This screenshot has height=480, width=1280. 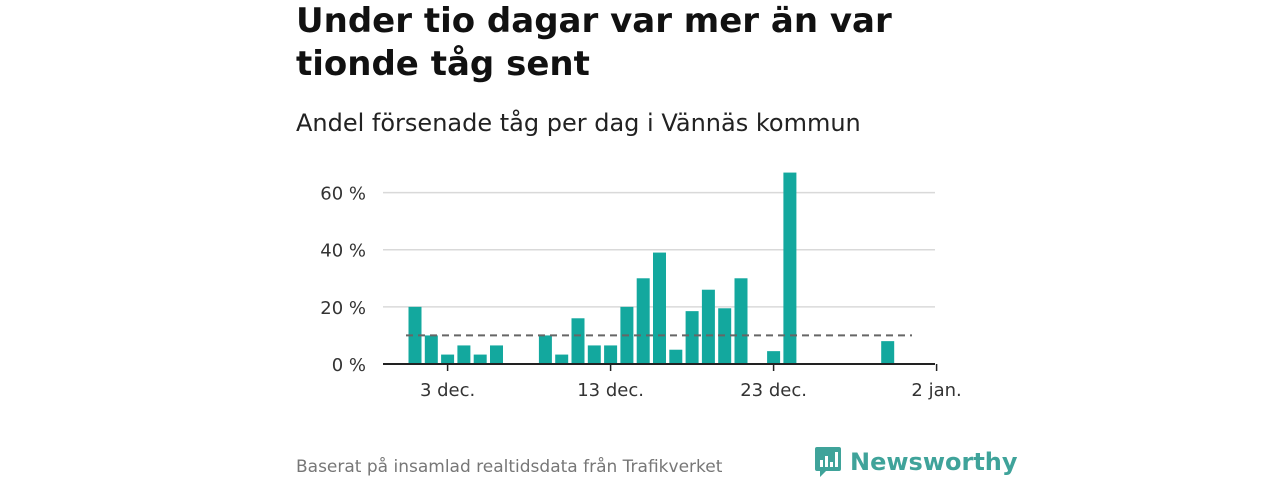 I want to click on y-tick-label: 20 %, so click(x=343, y=308).